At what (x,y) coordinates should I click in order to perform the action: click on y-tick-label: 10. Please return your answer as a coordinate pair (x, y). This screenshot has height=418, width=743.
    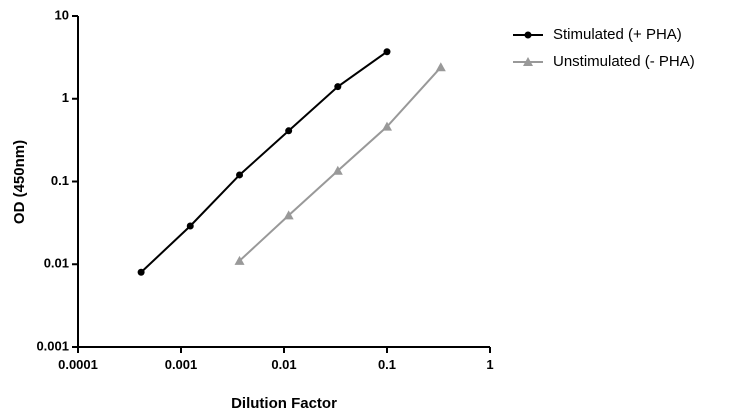
    Looking at the image, I should click on (62, 14).